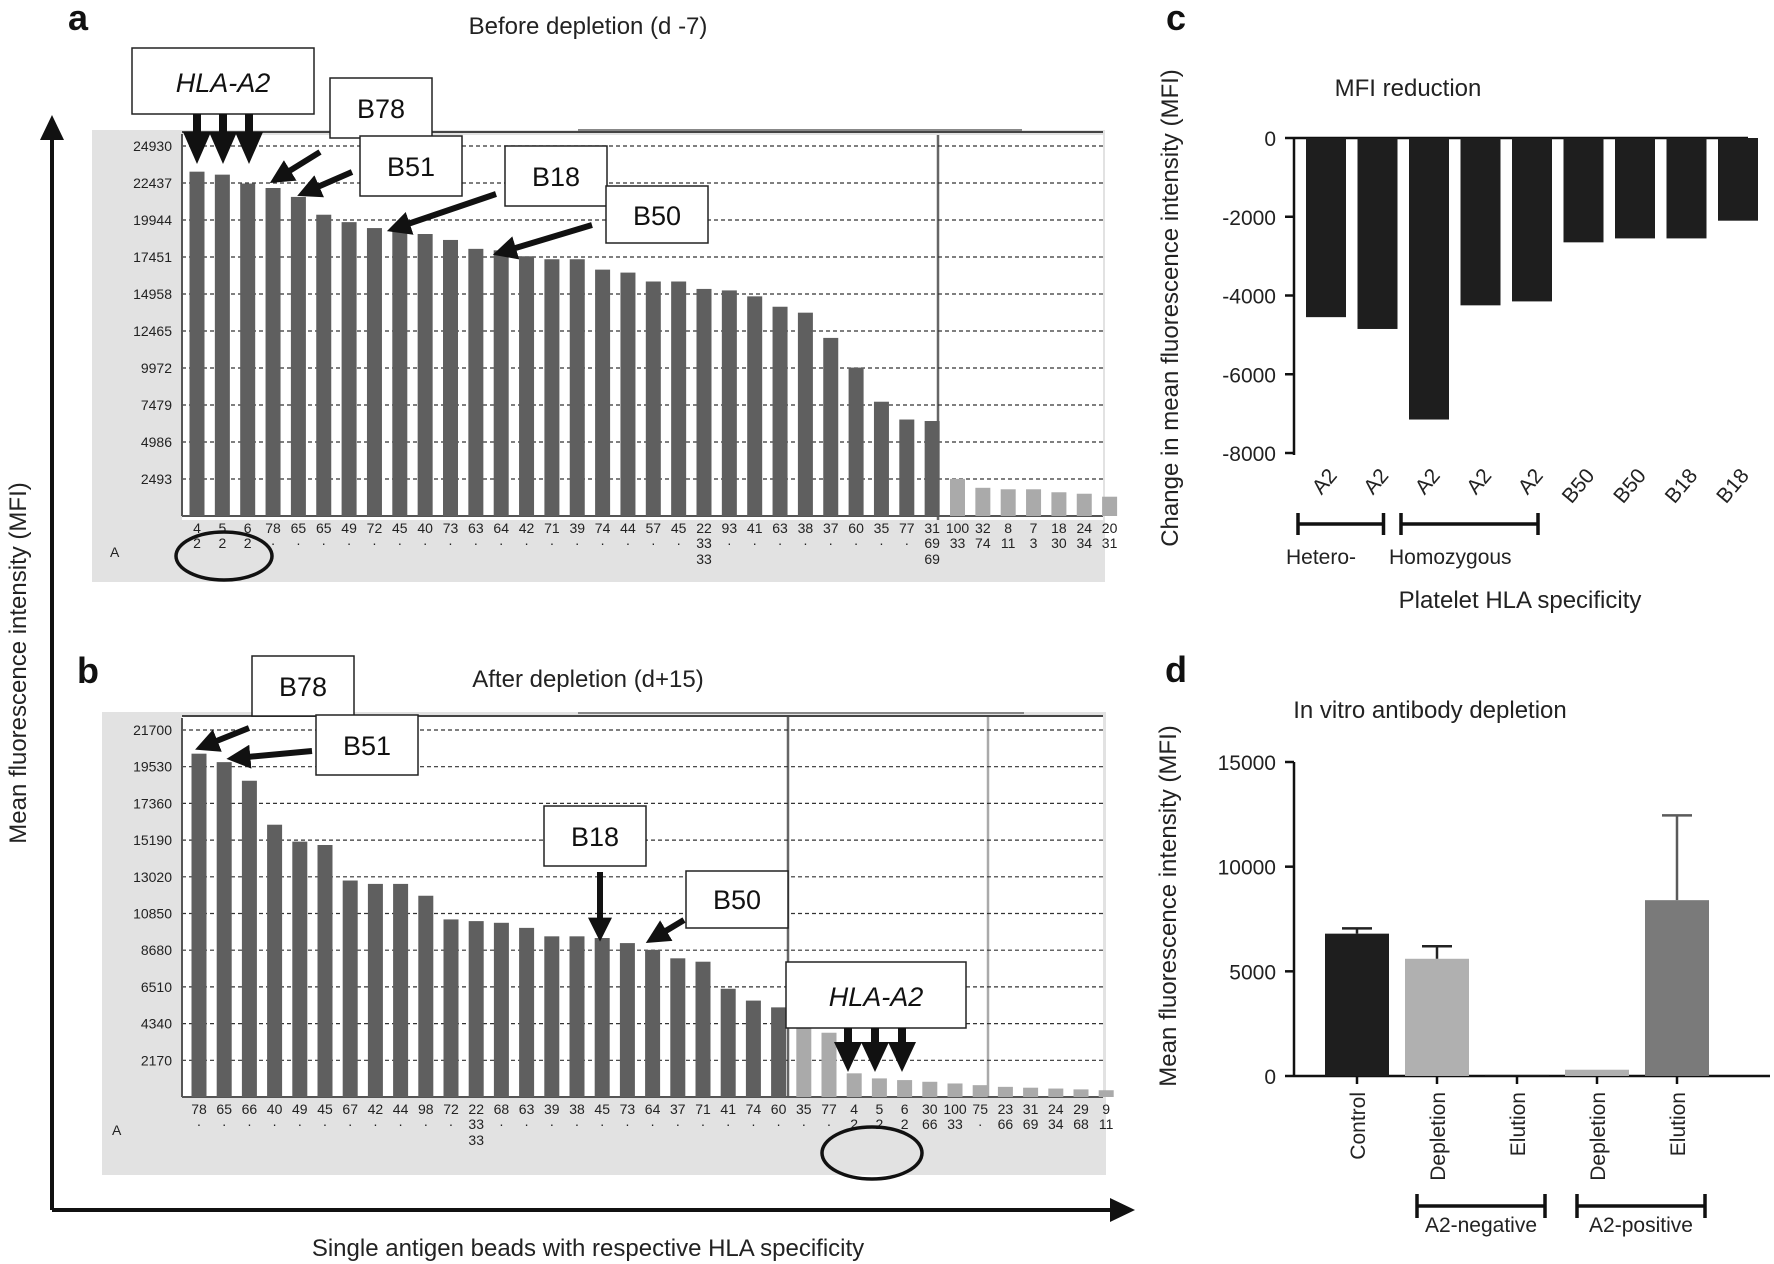  I want to click on panel-d-letter: d, so click(1176, 669).